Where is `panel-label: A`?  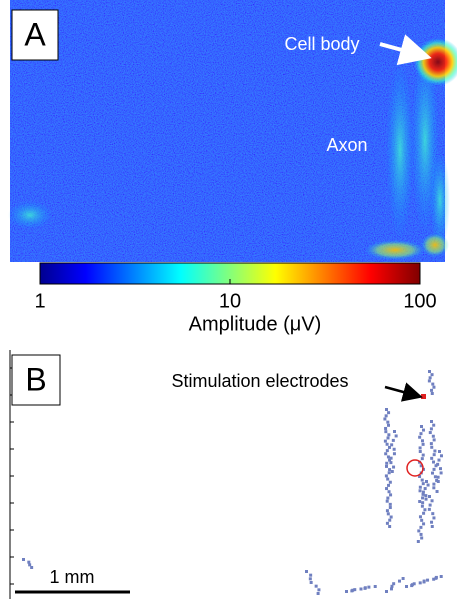 panel-label: A is located at coordinates (35, 34).